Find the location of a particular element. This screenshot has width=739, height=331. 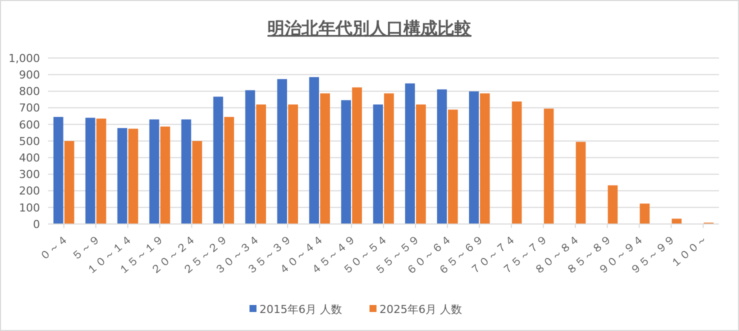

x-tick-label: ０～４ is located at coordinates (54, 248).